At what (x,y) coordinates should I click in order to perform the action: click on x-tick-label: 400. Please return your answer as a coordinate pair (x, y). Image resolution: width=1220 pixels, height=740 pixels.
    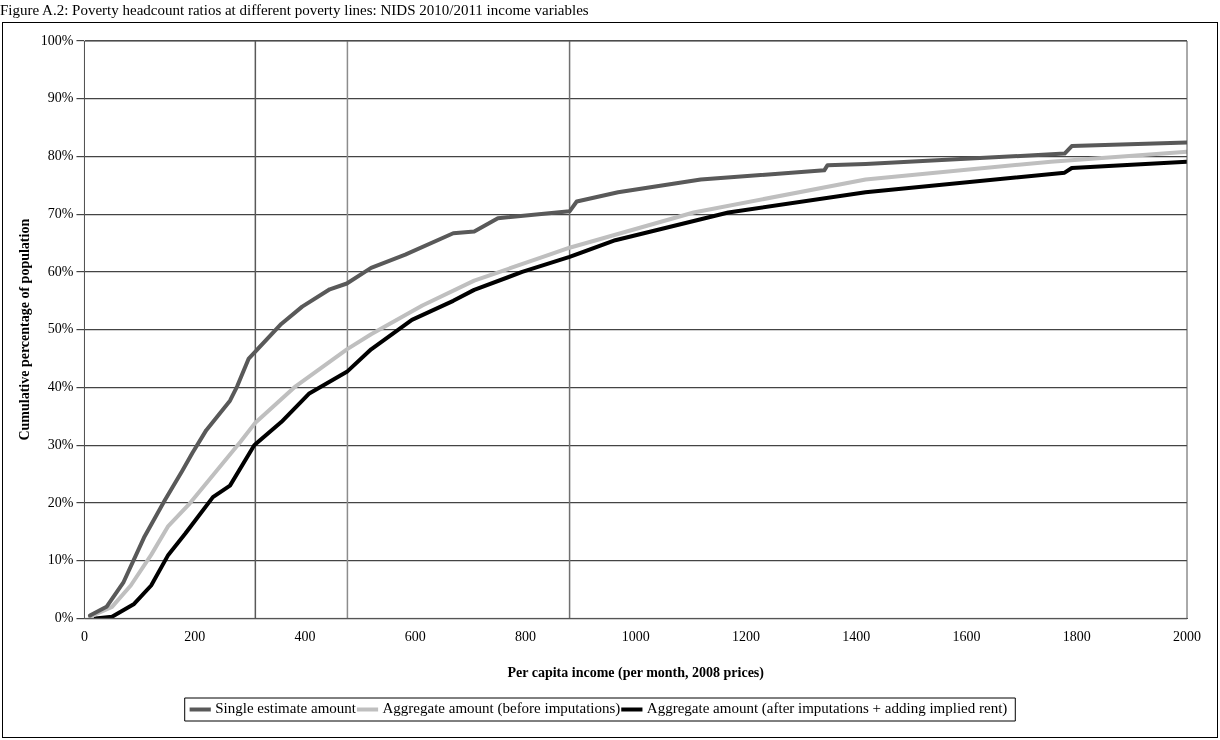
    Looking at the image, I should click on (305, 637).